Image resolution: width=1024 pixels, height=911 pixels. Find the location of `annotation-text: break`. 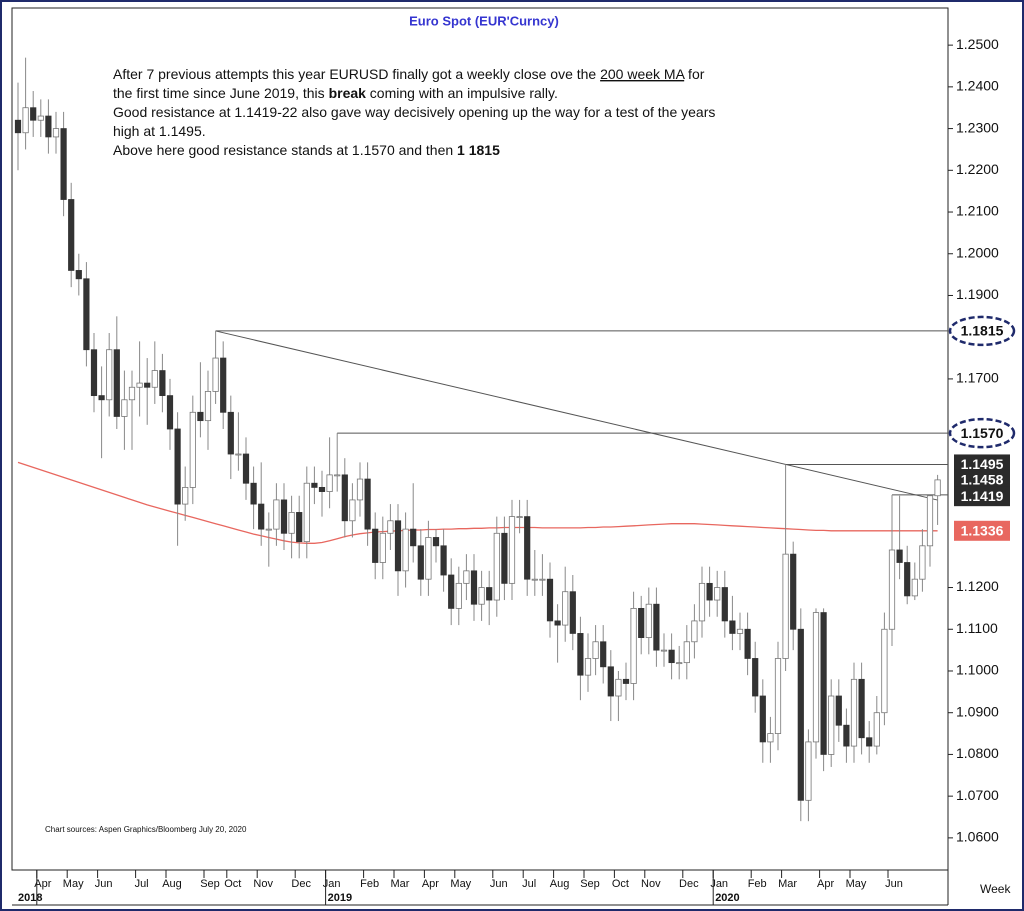

annotation-text: break is located at coordinates (348, 93).